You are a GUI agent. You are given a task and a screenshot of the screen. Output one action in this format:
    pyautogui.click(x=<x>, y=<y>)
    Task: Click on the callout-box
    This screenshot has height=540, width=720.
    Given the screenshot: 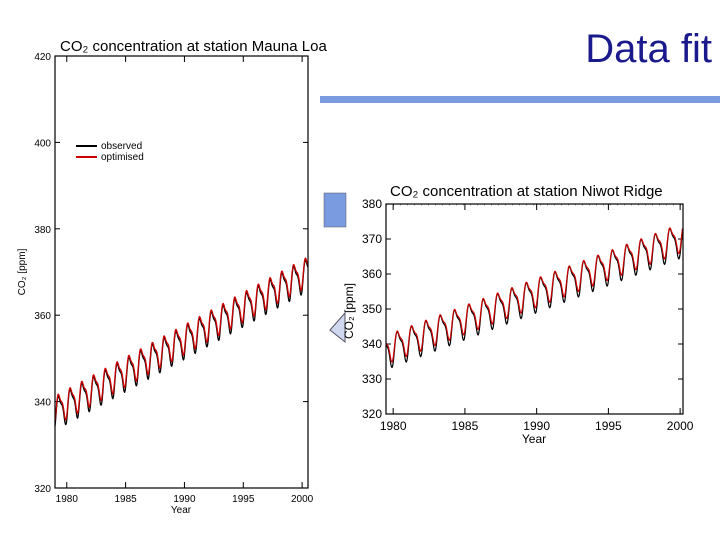 What is the action you would take?
    pyautogui.click(x=335, y=210)
    